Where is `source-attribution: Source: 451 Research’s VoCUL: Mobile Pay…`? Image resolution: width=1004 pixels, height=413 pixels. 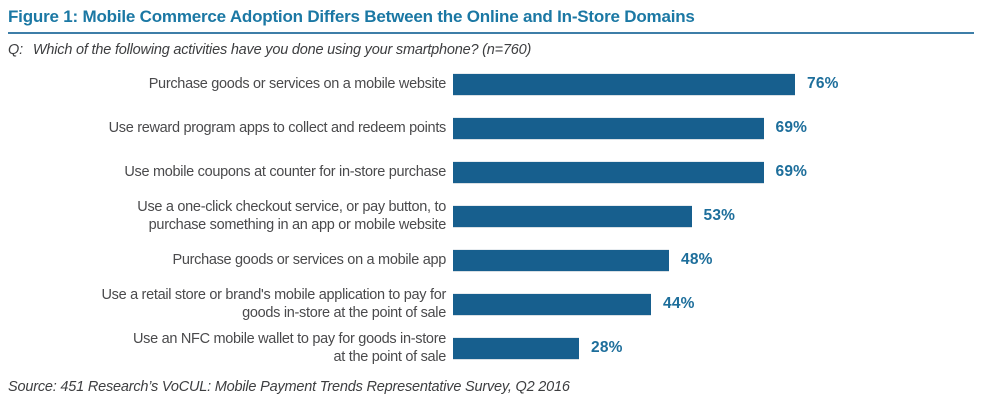 source-attribution: Source: 451 Research’s VoCUL: Mobile Pay… is located at coordinates (289, 387).